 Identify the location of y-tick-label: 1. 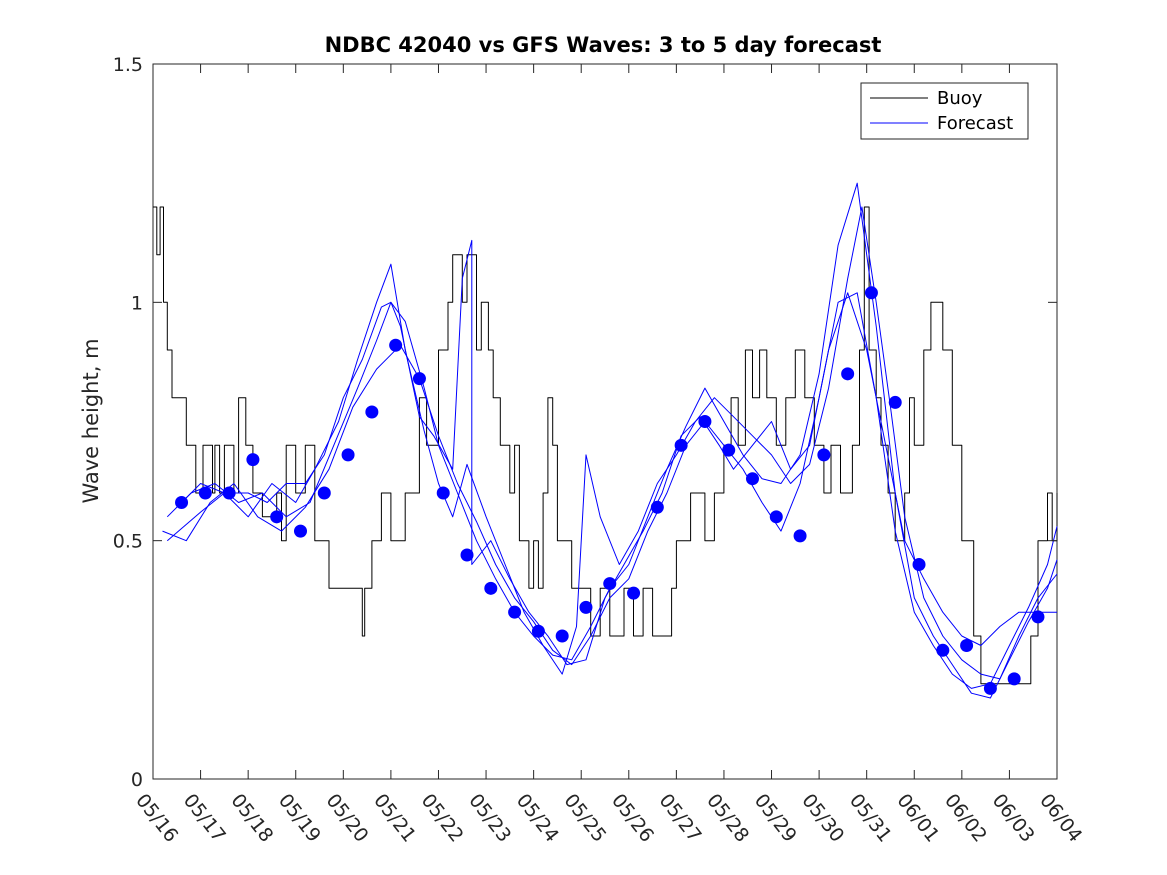
(137, 303).